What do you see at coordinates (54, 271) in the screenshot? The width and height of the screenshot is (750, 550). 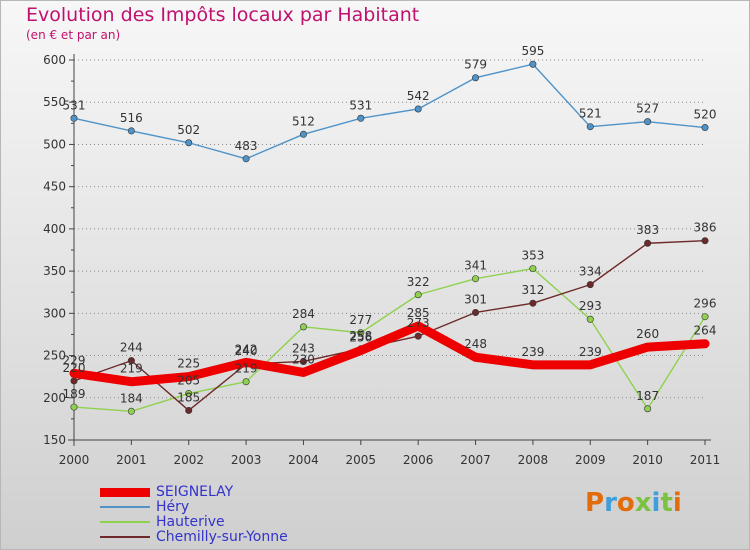 I see `y-tick-label: 350` at bounding box center [54, 271].